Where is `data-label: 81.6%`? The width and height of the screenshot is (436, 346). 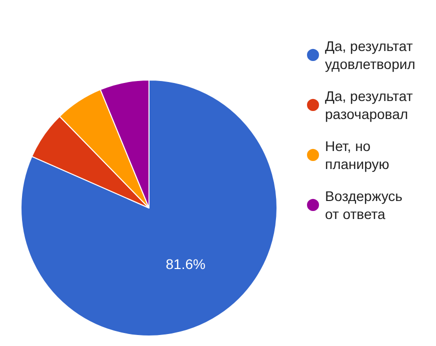 data-label: 81.6% is located at coordinates (186, 264).